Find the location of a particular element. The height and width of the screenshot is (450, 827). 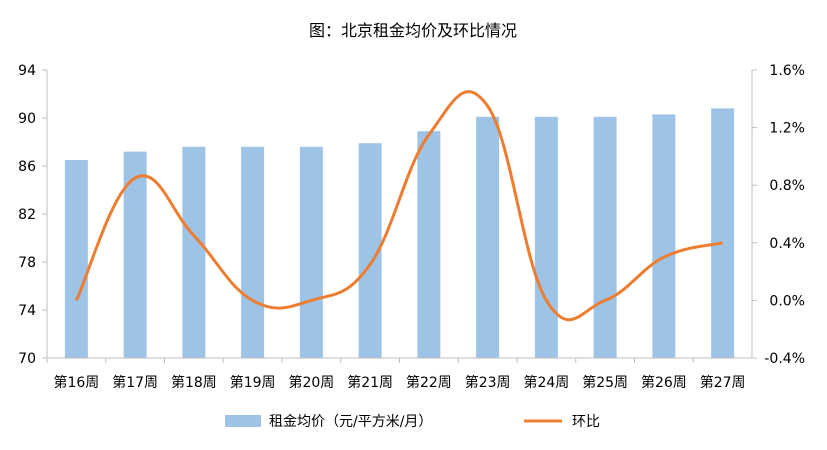

bar-第26周 is located at coordinates (664, 236).